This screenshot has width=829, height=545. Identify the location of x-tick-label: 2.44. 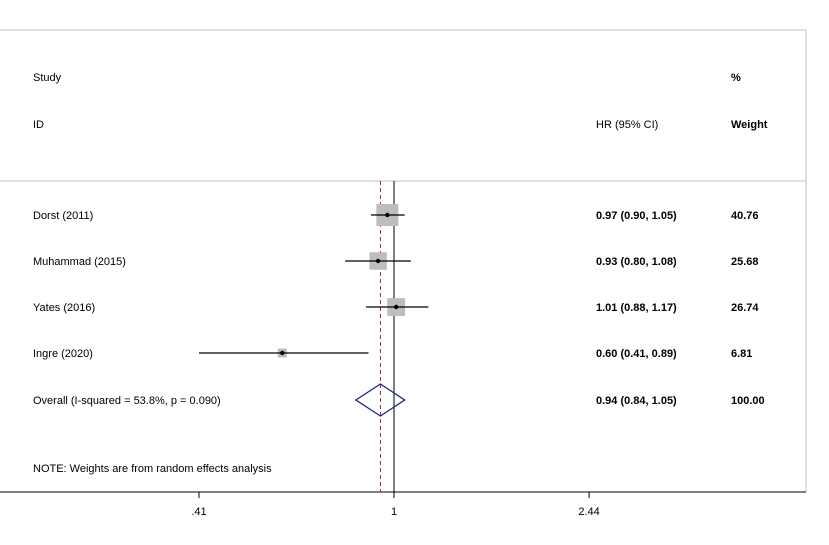
(588, 512).